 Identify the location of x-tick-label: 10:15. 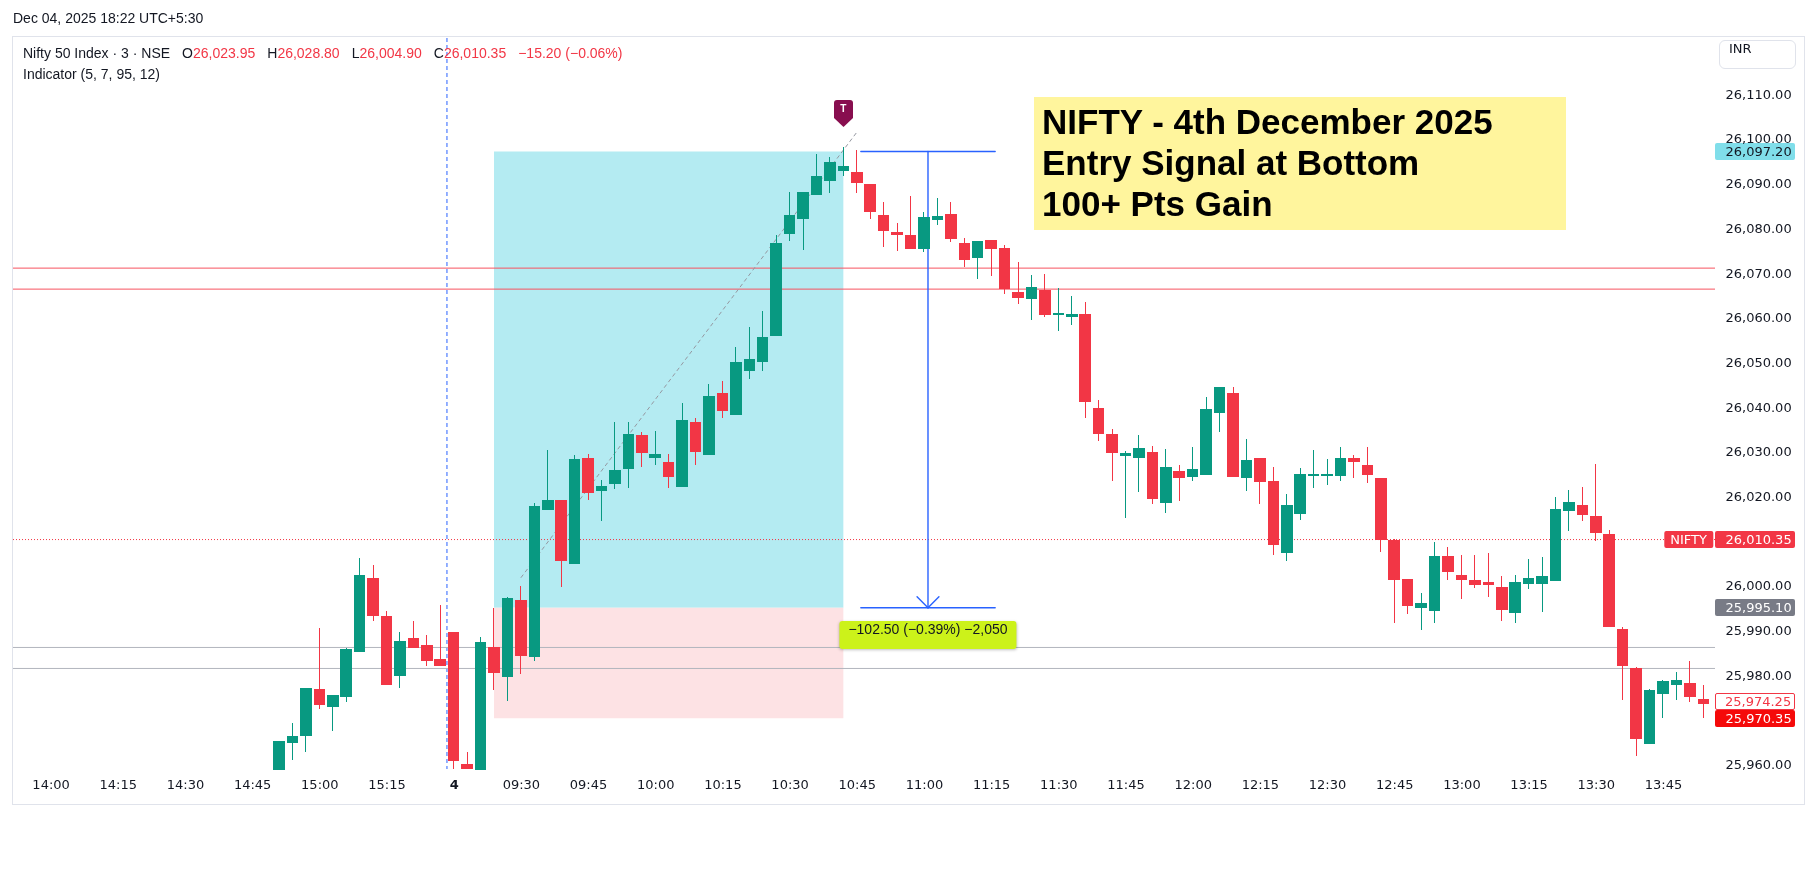
(723, 784).